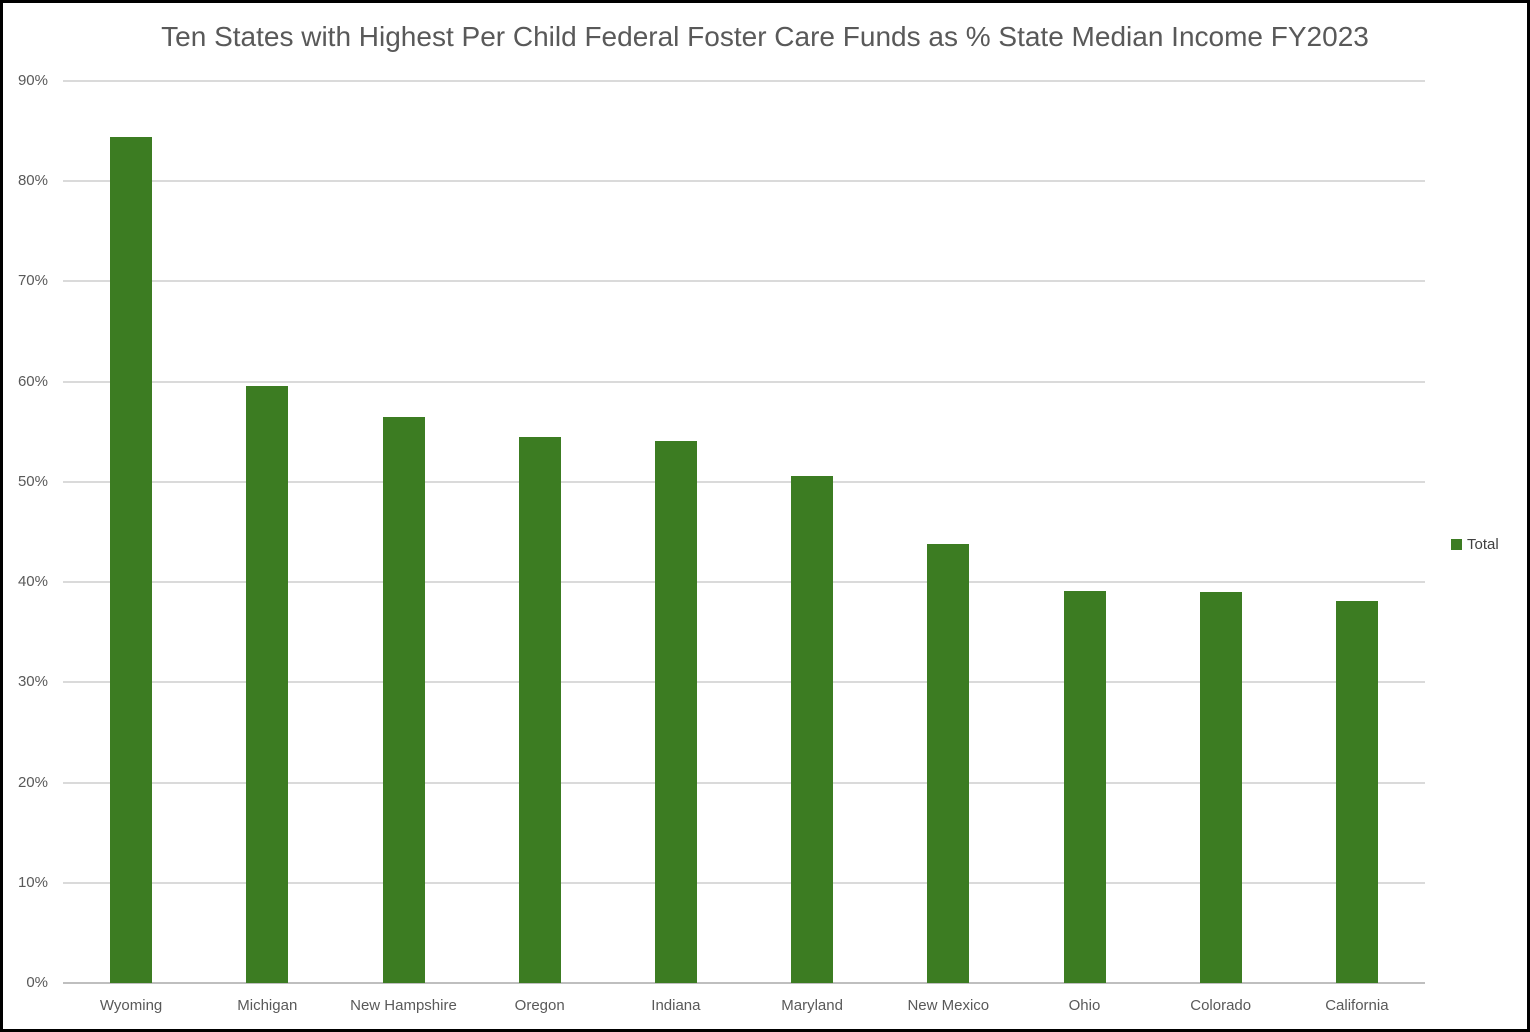  Describe the element at coordinates (403, 699) in the screenshot. I see `bar-new-hampshire` at that location.